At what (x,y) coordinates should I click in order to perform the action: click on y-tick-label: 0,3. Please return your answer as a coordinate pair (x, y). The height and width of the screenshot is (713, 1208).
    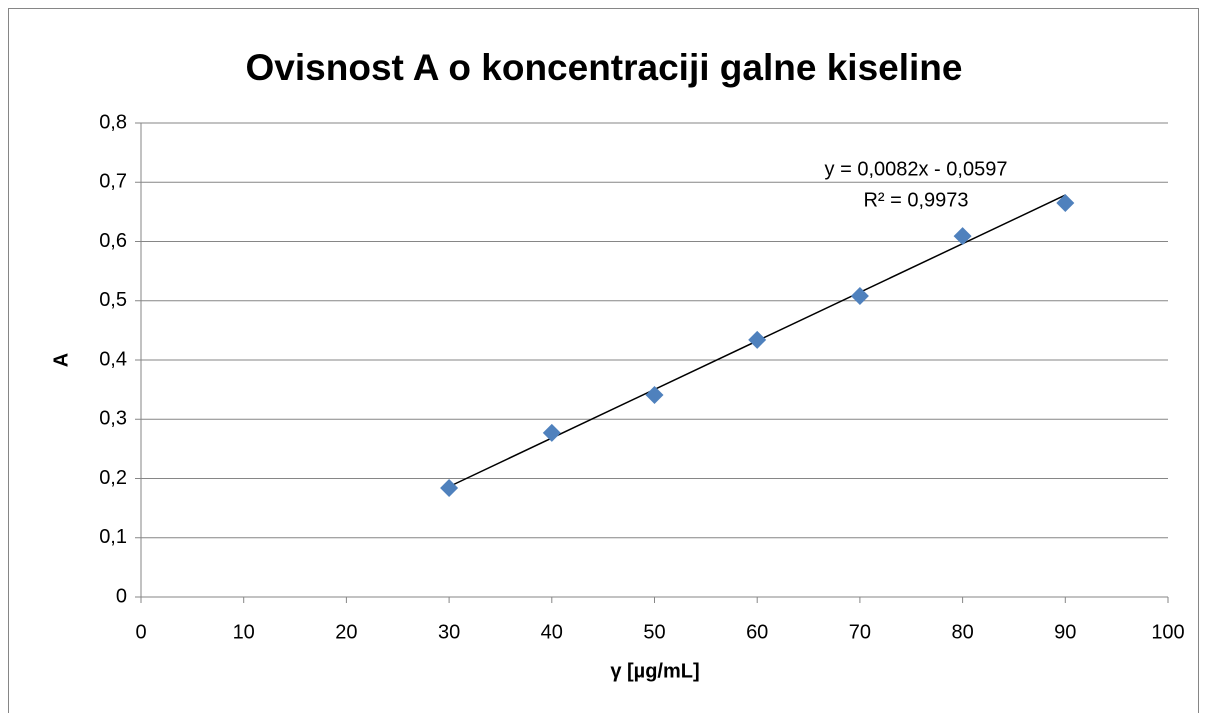
    Looking at the image, I should click on (113, 419).